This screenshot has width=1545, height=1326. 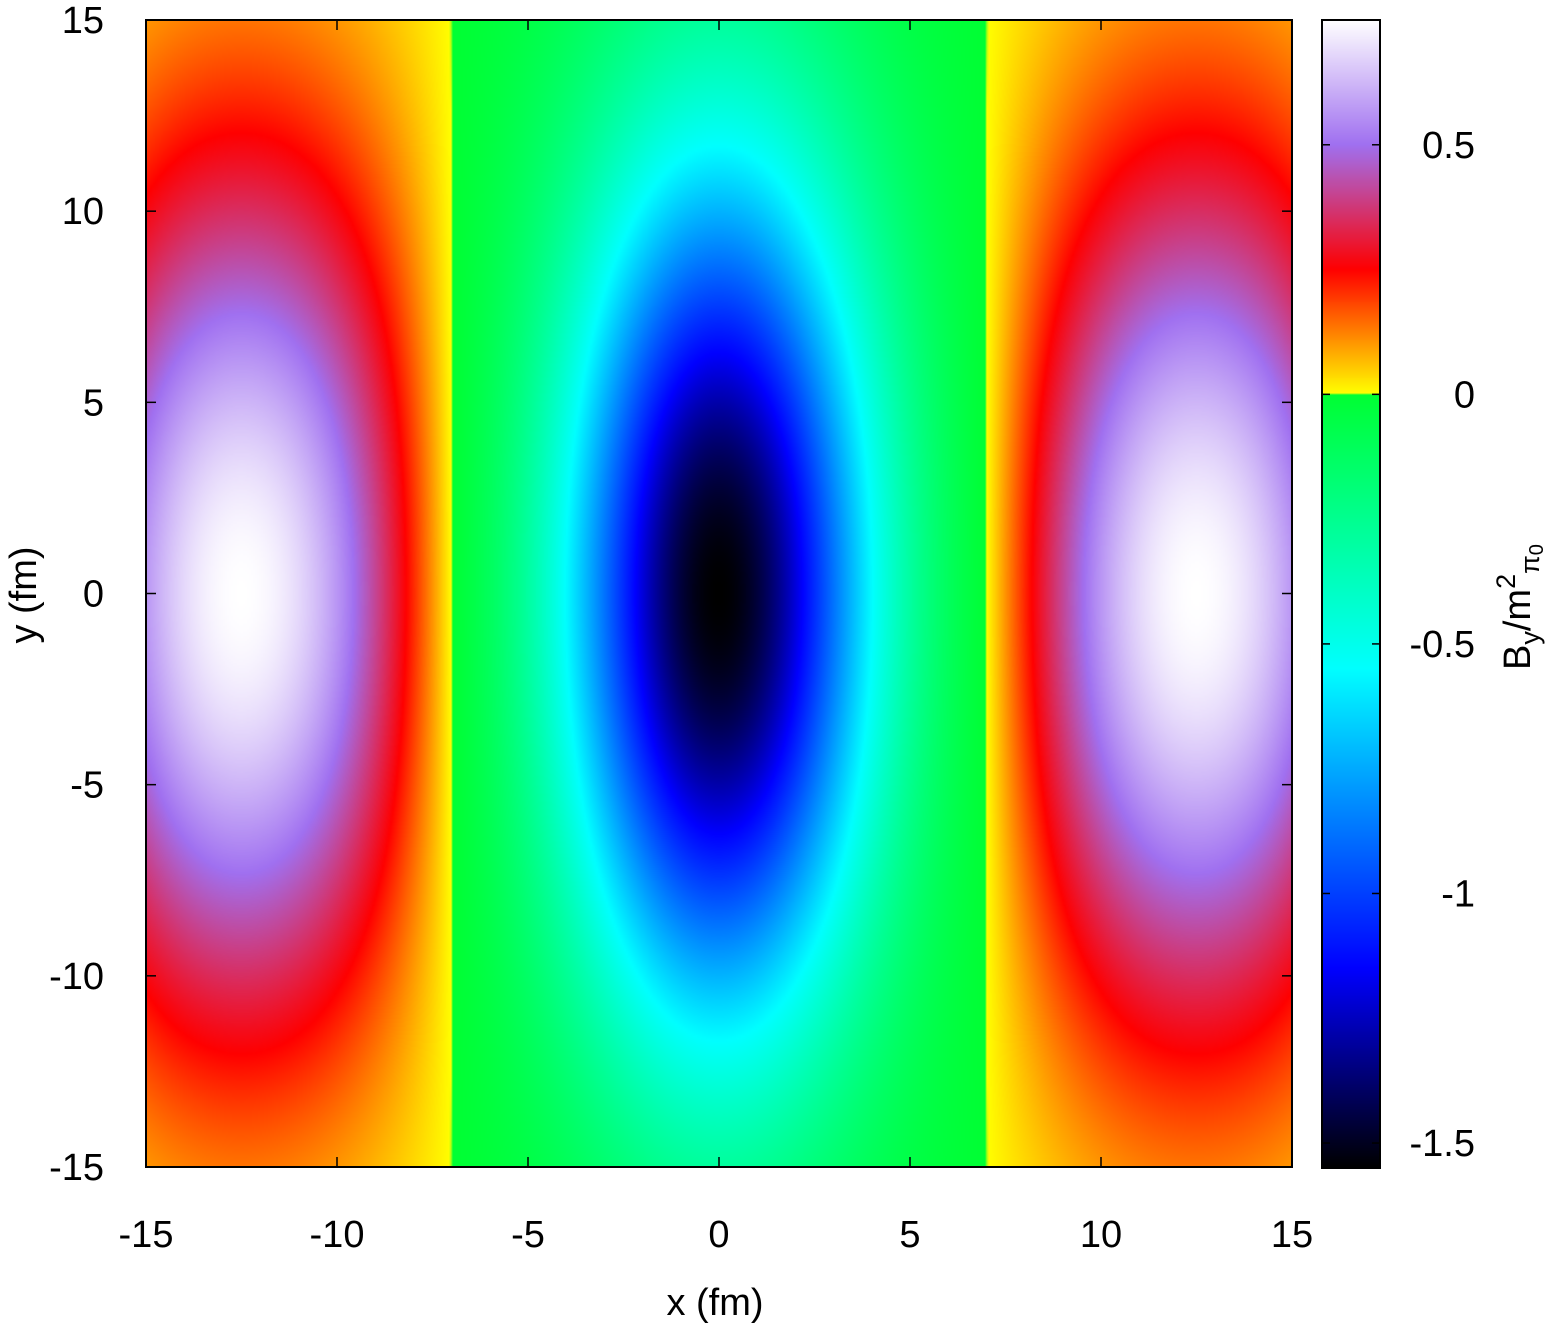 I want to click on x-tick-label: -5, so click(x=528, y=1235).